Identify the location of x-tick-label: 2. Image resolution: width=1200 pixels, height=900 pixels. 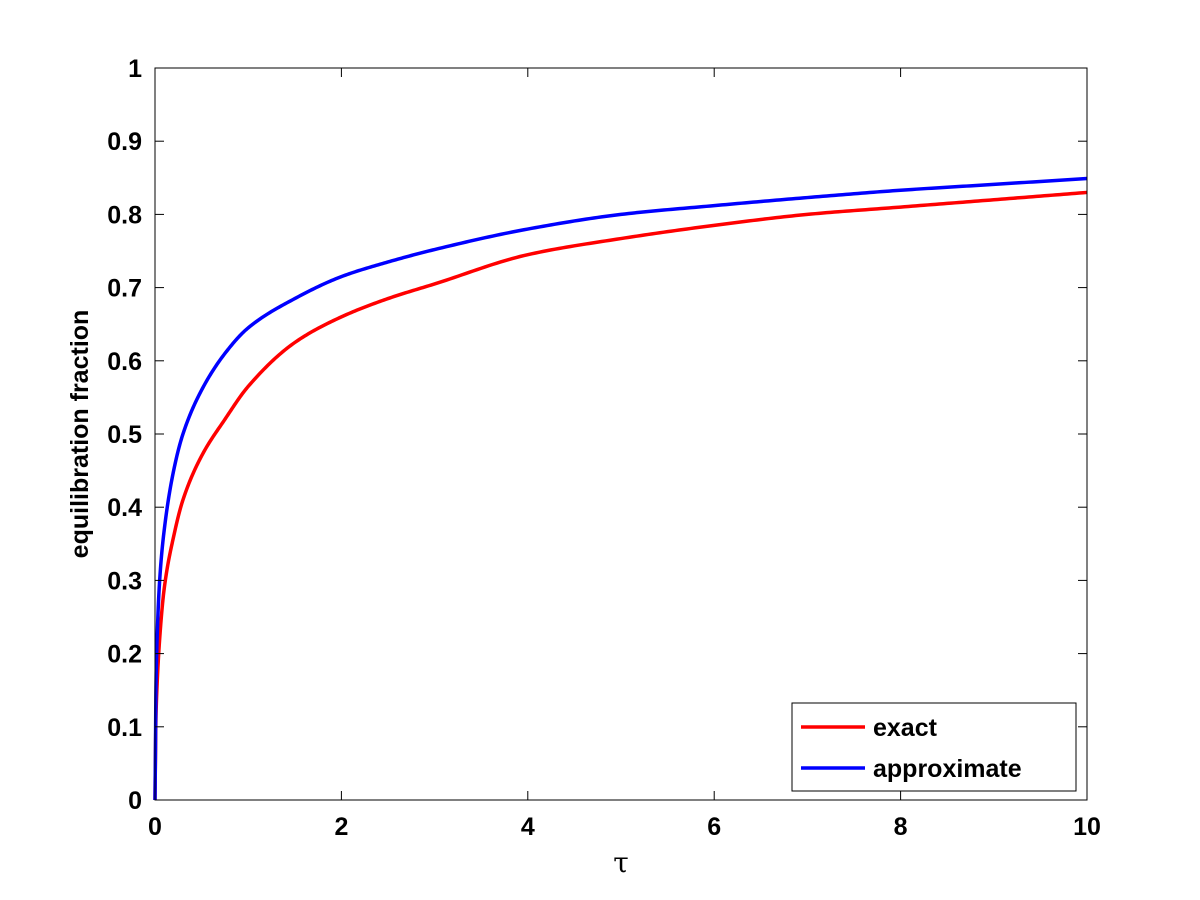
(341, 827).